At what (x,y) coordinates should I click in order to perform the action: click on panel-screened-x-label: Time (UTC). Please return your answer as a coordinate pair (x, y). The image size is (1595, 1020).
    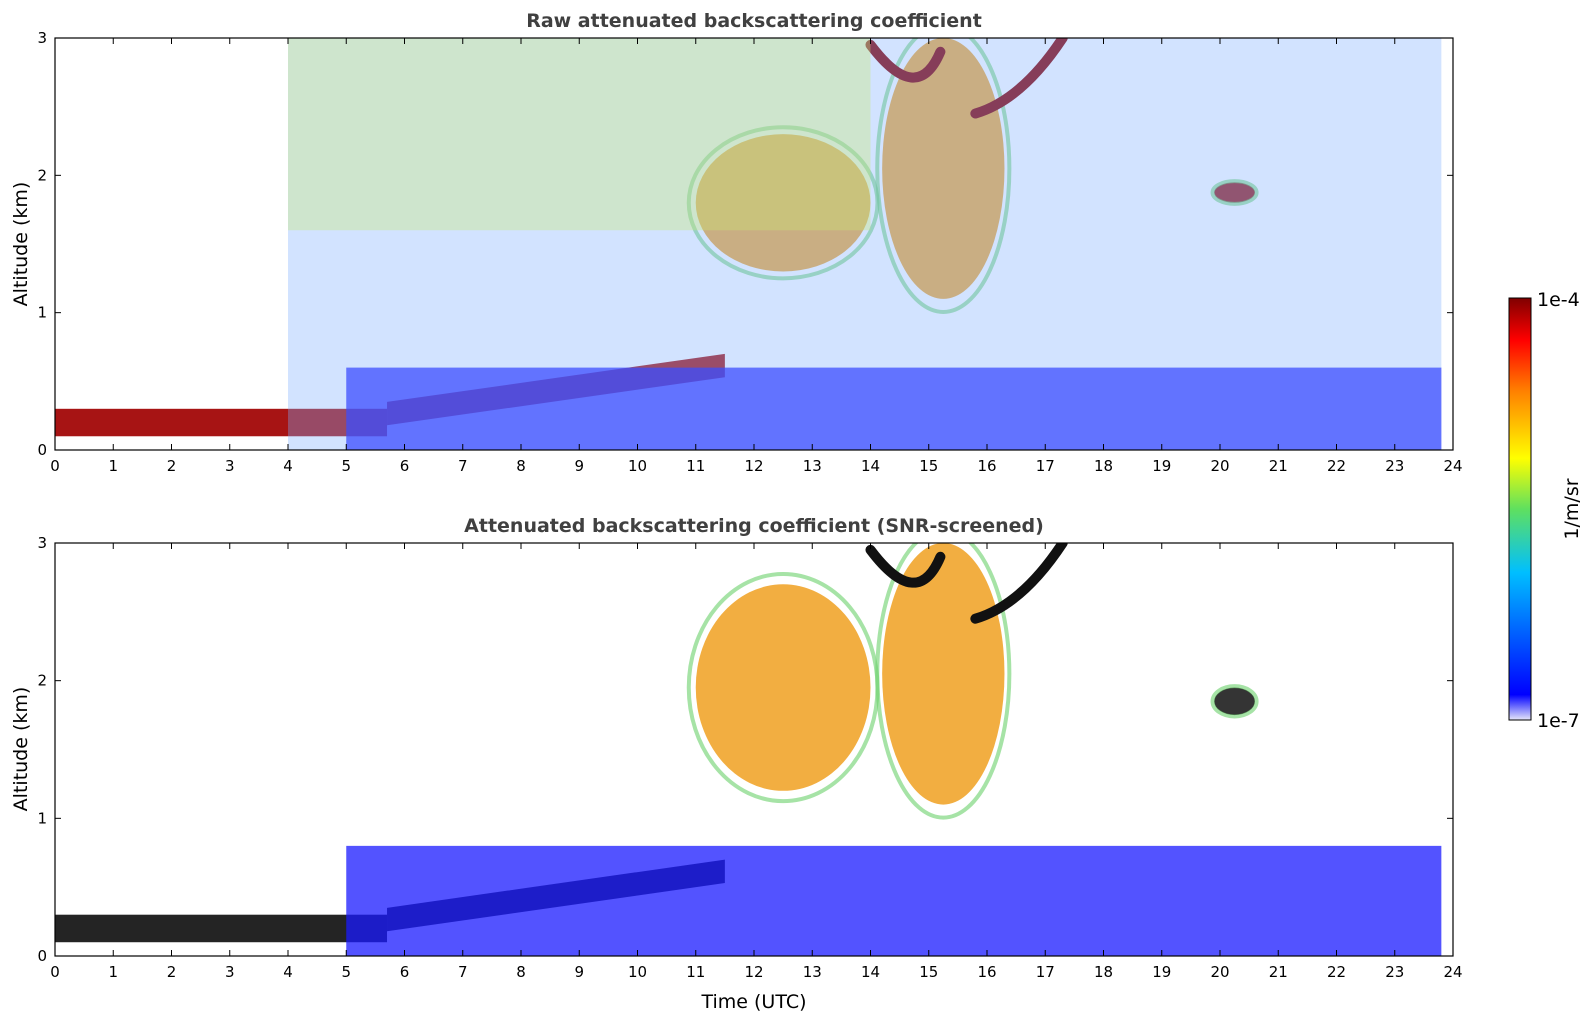
    Looking at the image, I should click on (753, 1002).